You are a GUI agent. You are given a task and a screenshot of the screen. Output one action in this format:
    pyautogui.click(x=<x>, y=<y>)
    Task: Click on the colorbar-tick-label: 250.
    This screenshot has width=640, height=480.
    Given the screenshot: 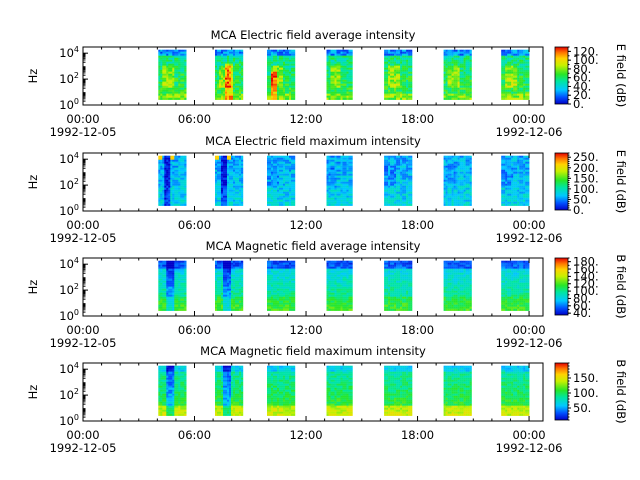 What is the action you would take?
    pyautogui.click(x=586, y=157)
    